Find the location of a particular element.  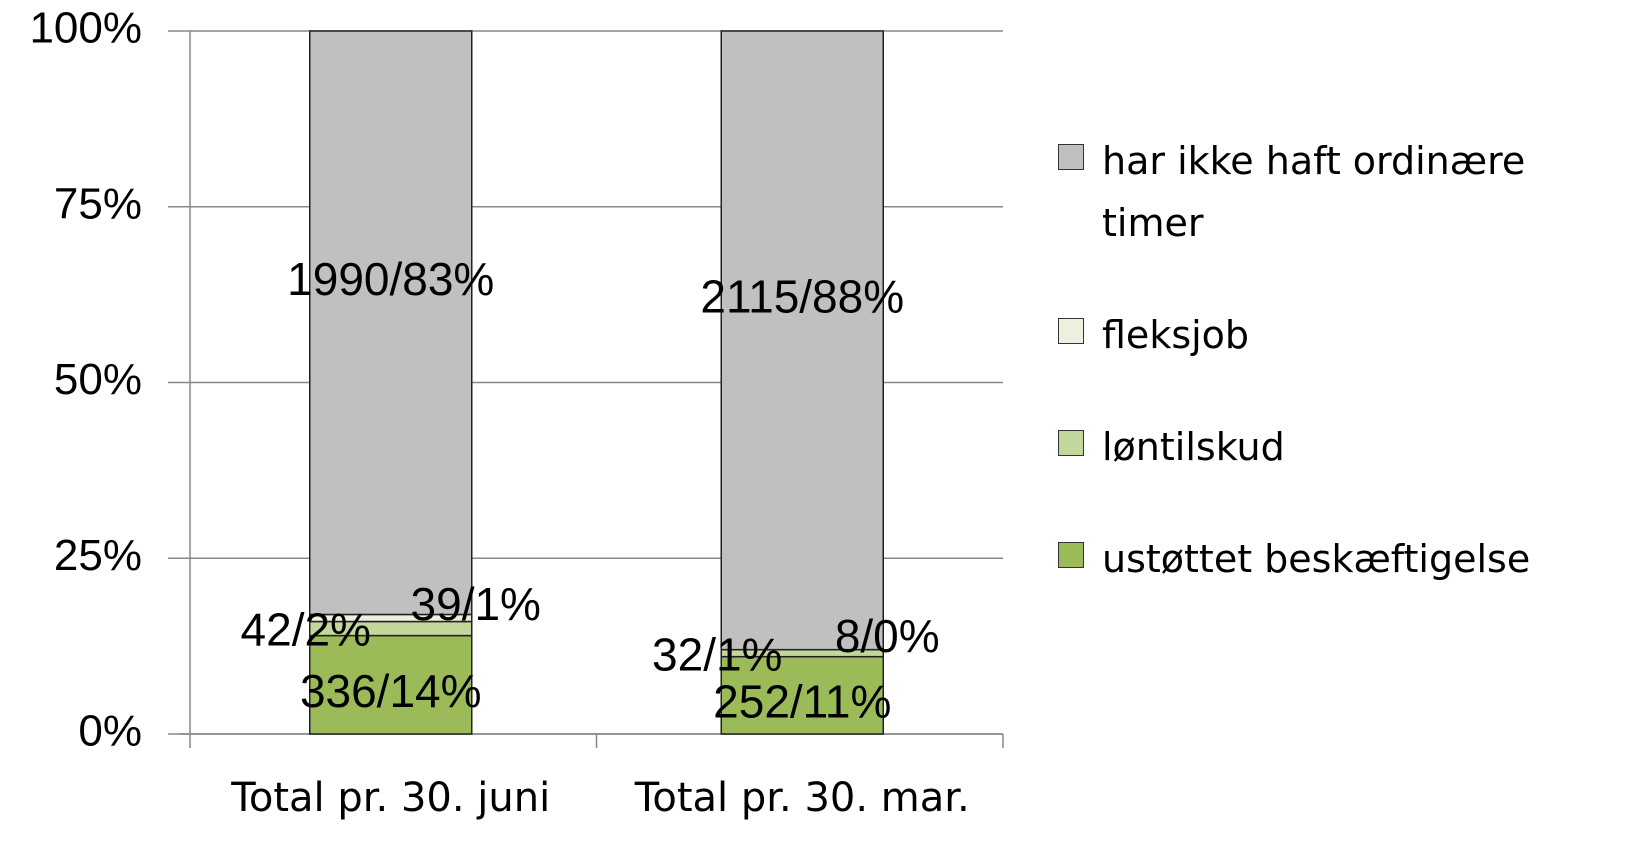

y-tick-label: 50% is located at coordinates (98, 379).